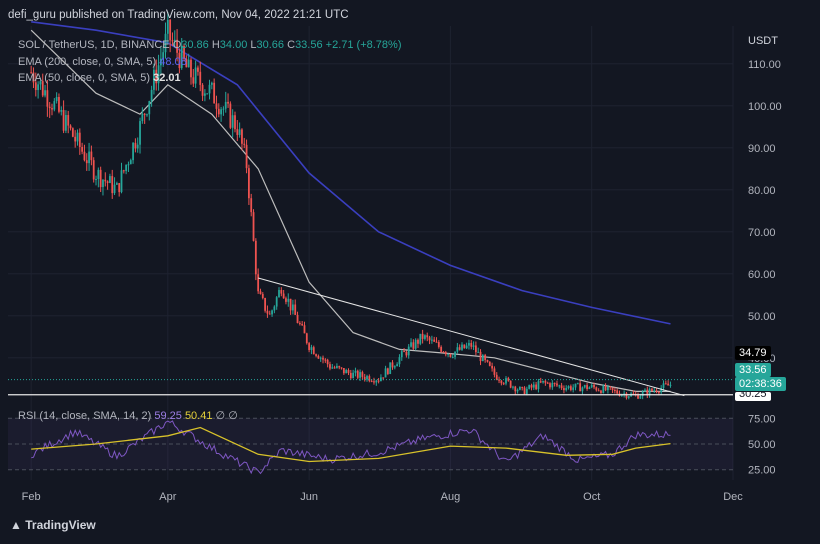  I want to click on y-tick-label: 110.00, so click(764, 65).